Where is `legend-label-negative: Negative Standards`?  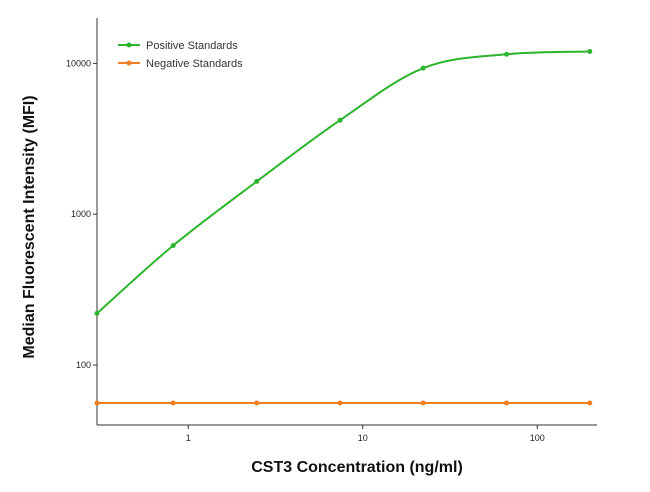
legend-label-negative: Negative Standards is located at coordinates (194, 64).